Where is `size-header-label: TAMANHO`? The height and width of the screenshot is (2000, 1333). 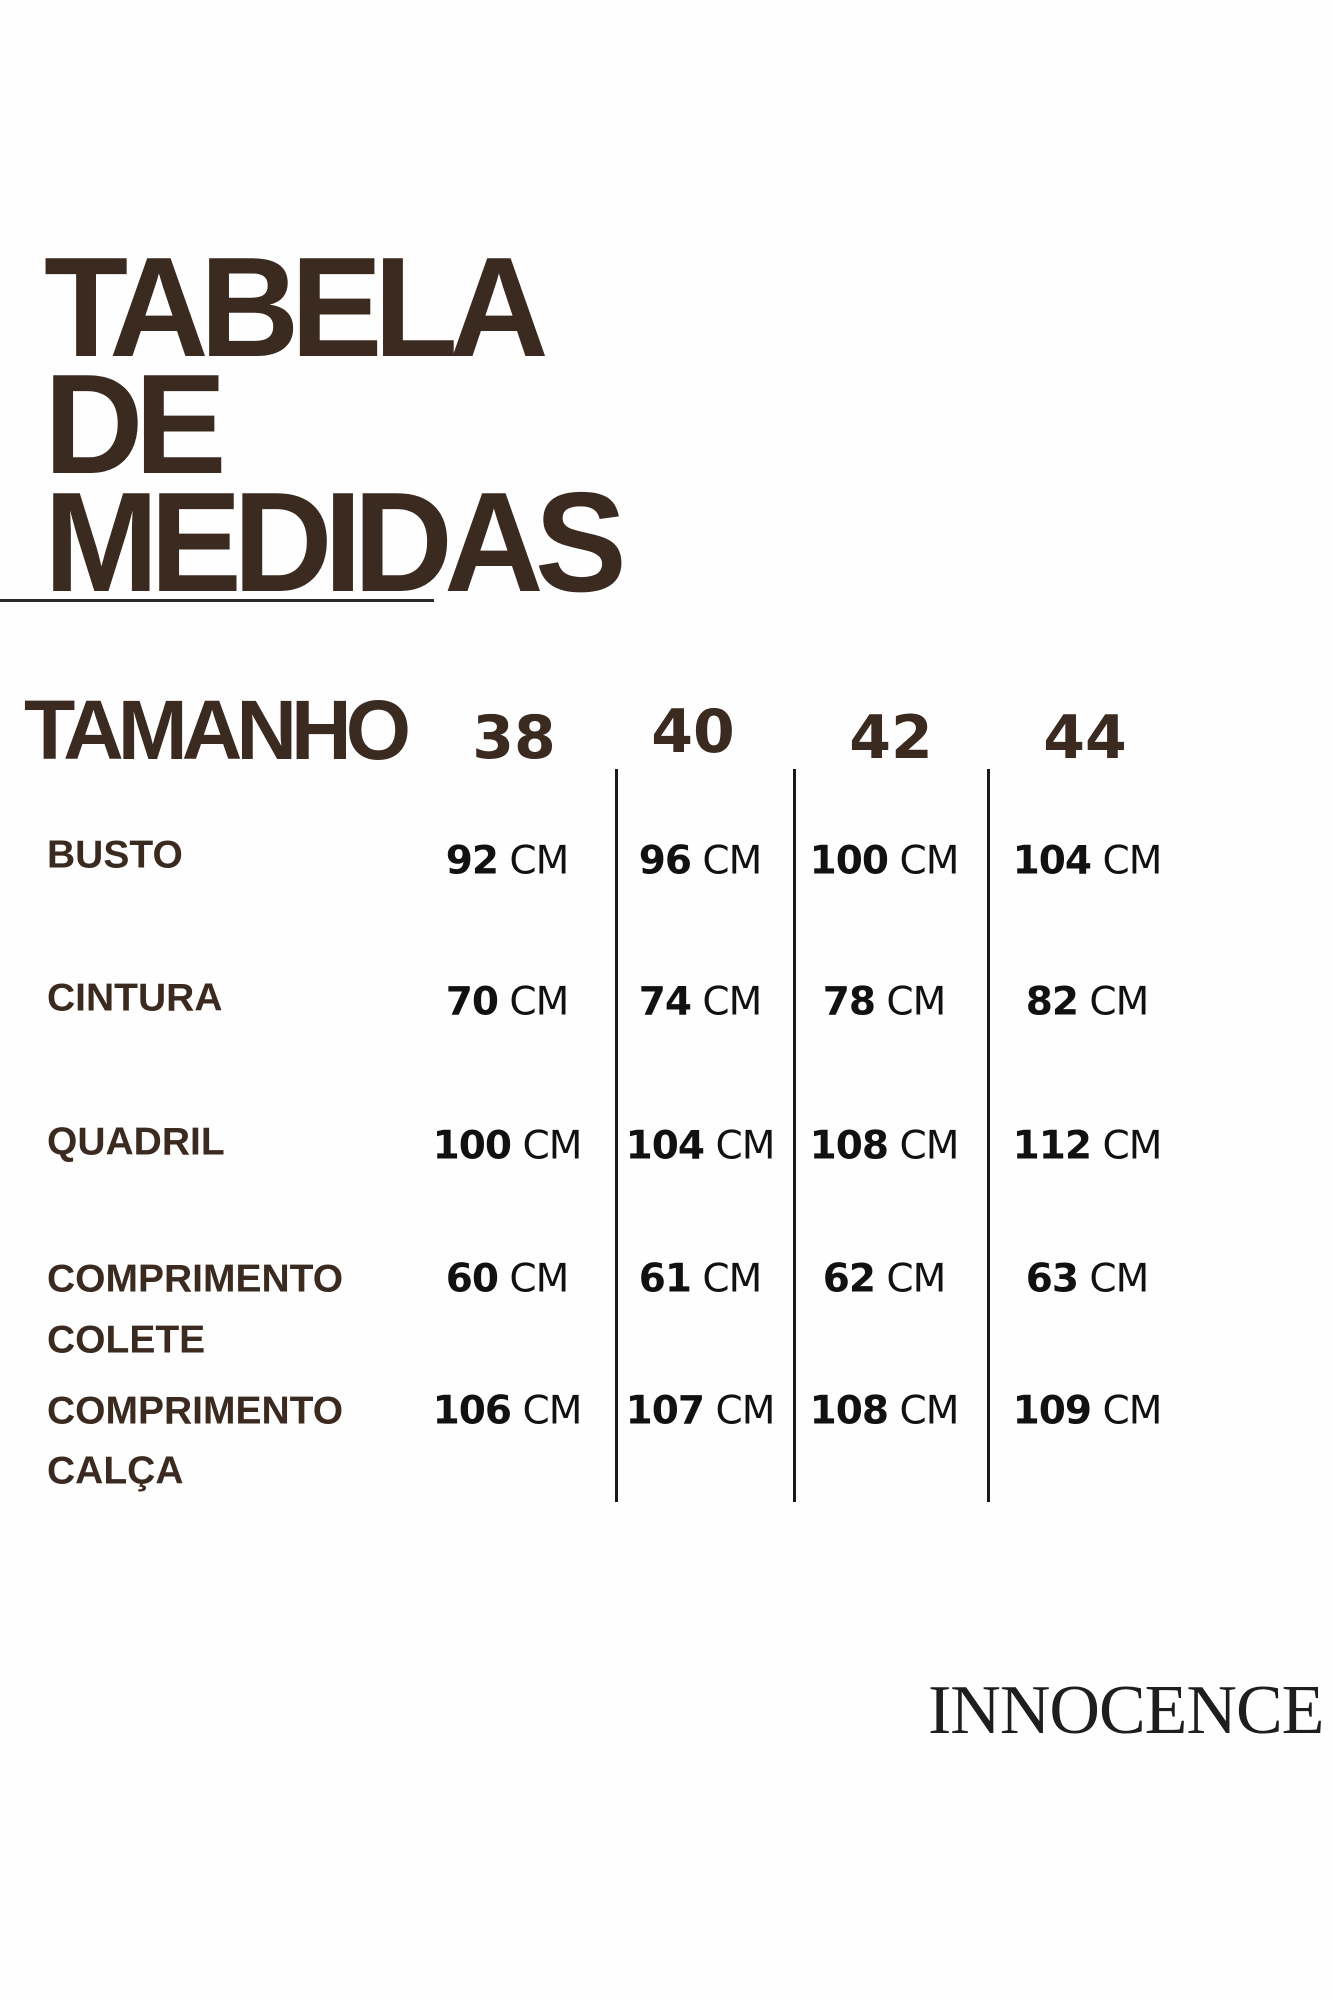 size-header-label: TAMANHO is located at coordinates (217, 730).